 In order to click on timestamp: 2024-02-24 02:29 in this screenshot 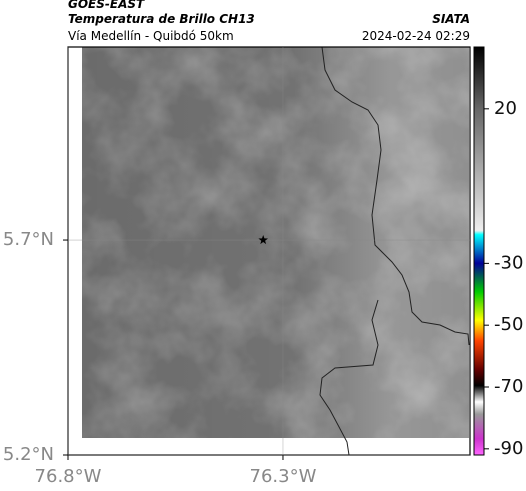, I will do `click(416, 36)`.